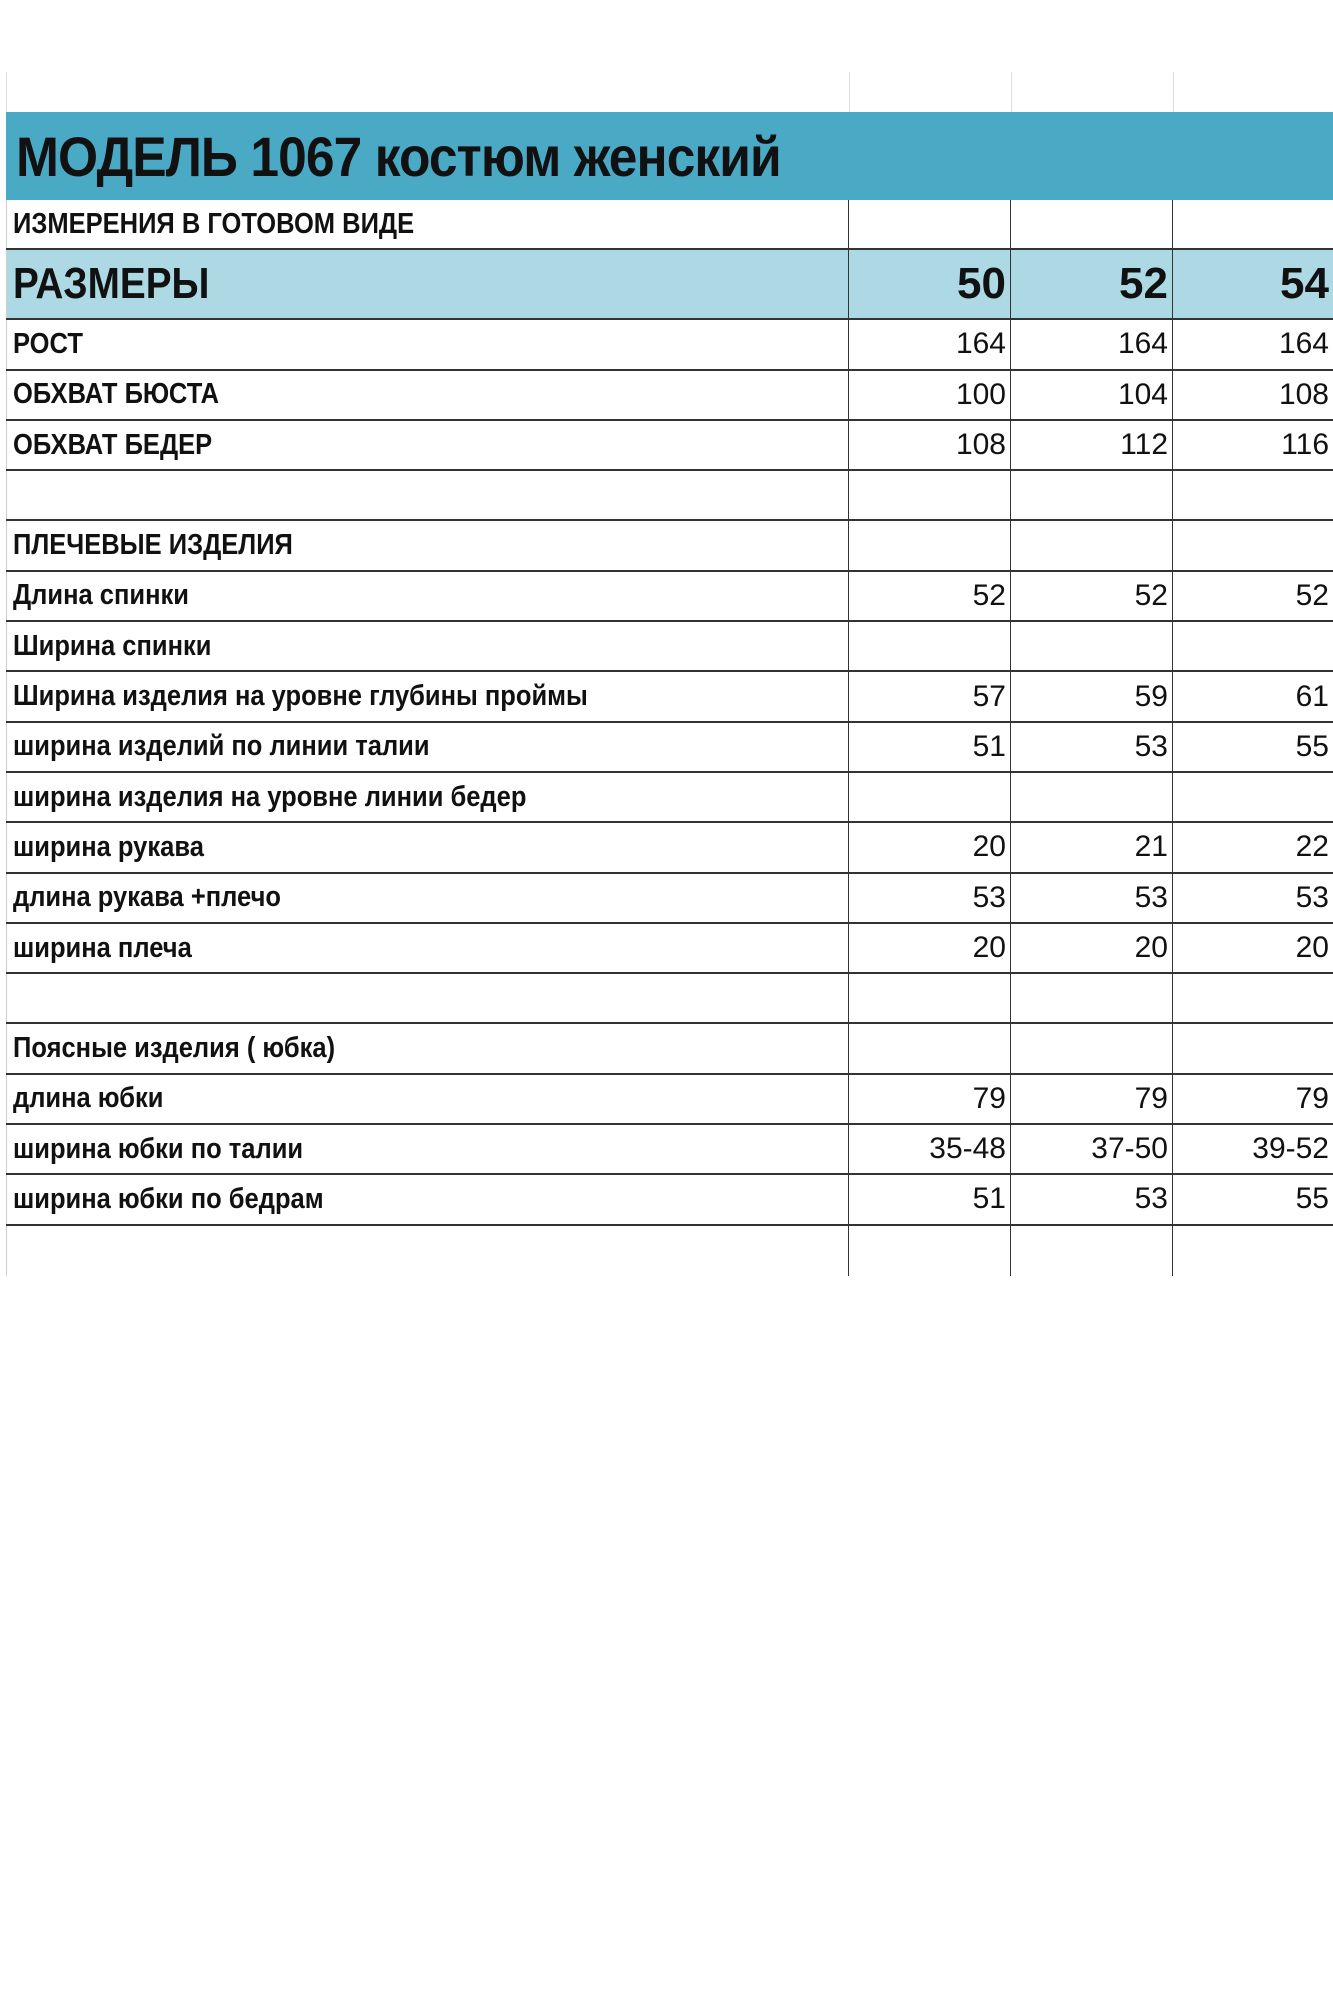 This screenshot has width=1333, height=2000. I want to click on row-label: РОСТ, so click(48, 343).